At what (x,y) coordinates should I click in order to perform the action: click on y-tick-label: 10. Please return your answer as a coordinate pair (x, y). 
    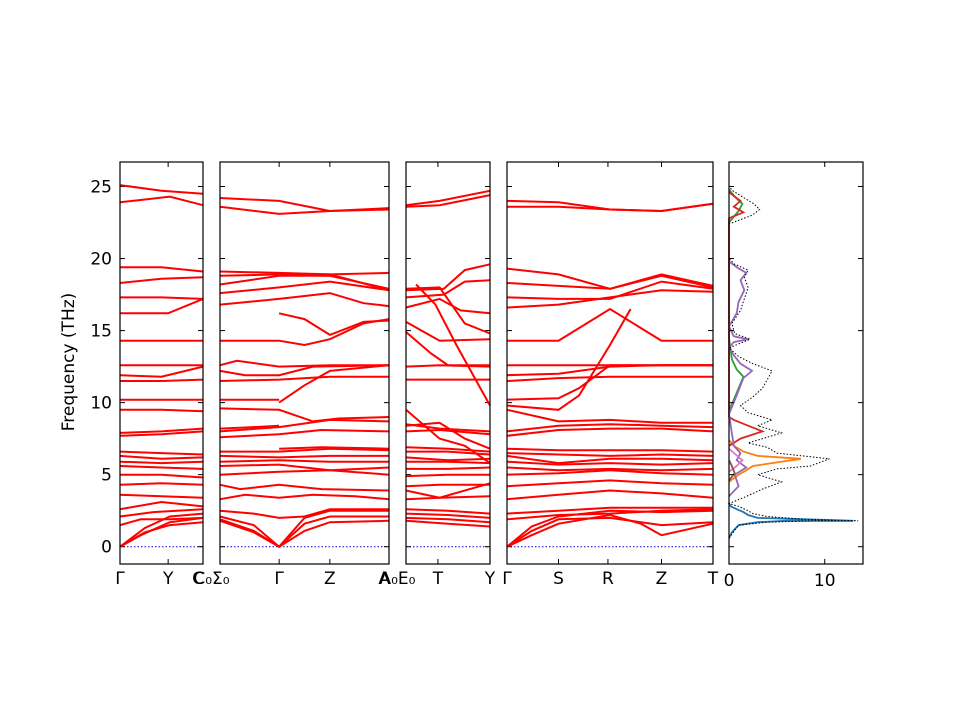
    Looking at the image, I should click on (101, 404).